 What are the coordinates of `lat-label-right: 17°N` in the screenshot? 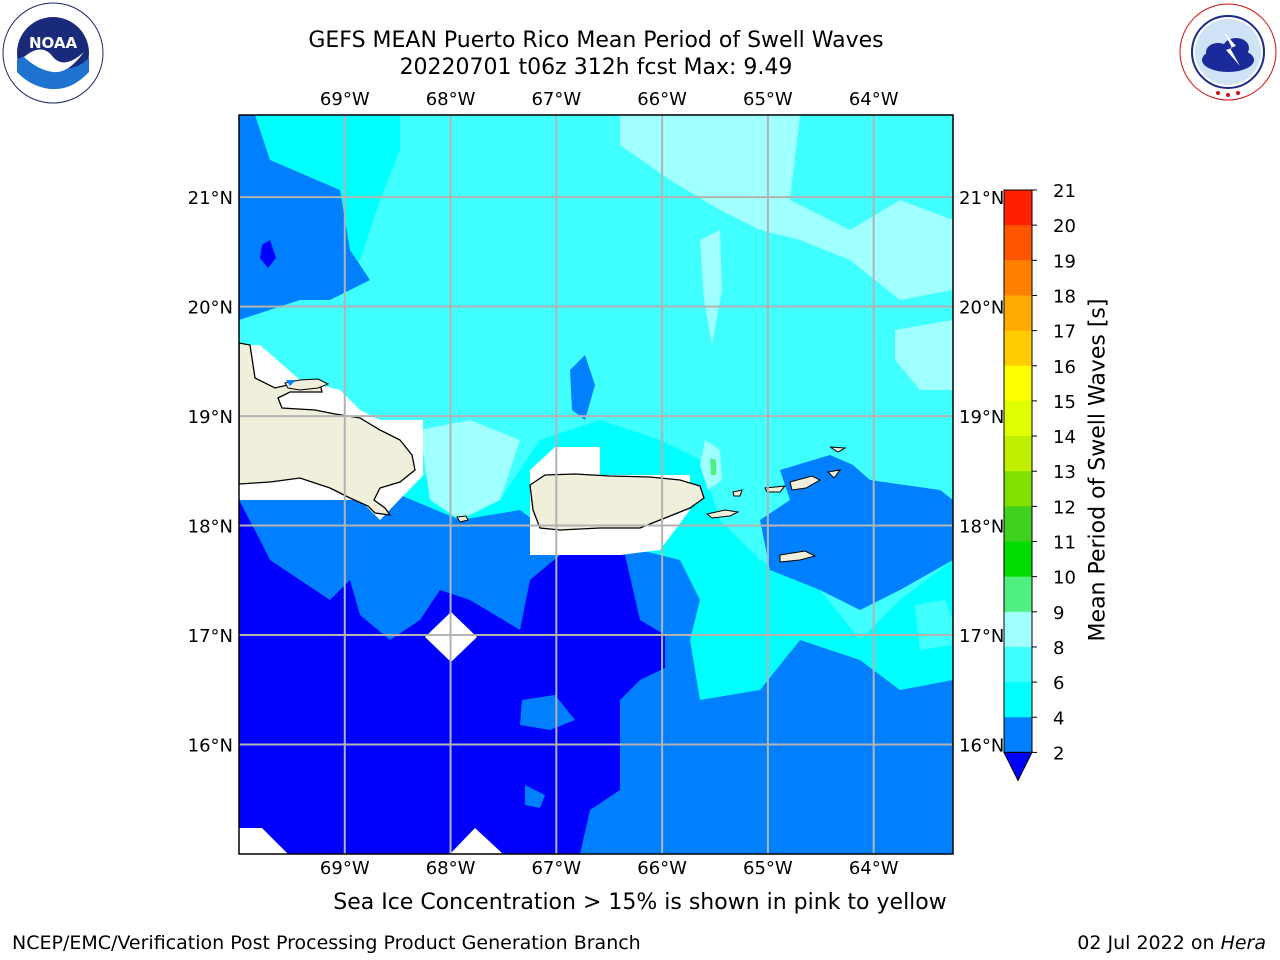 It's located at (981, 636).